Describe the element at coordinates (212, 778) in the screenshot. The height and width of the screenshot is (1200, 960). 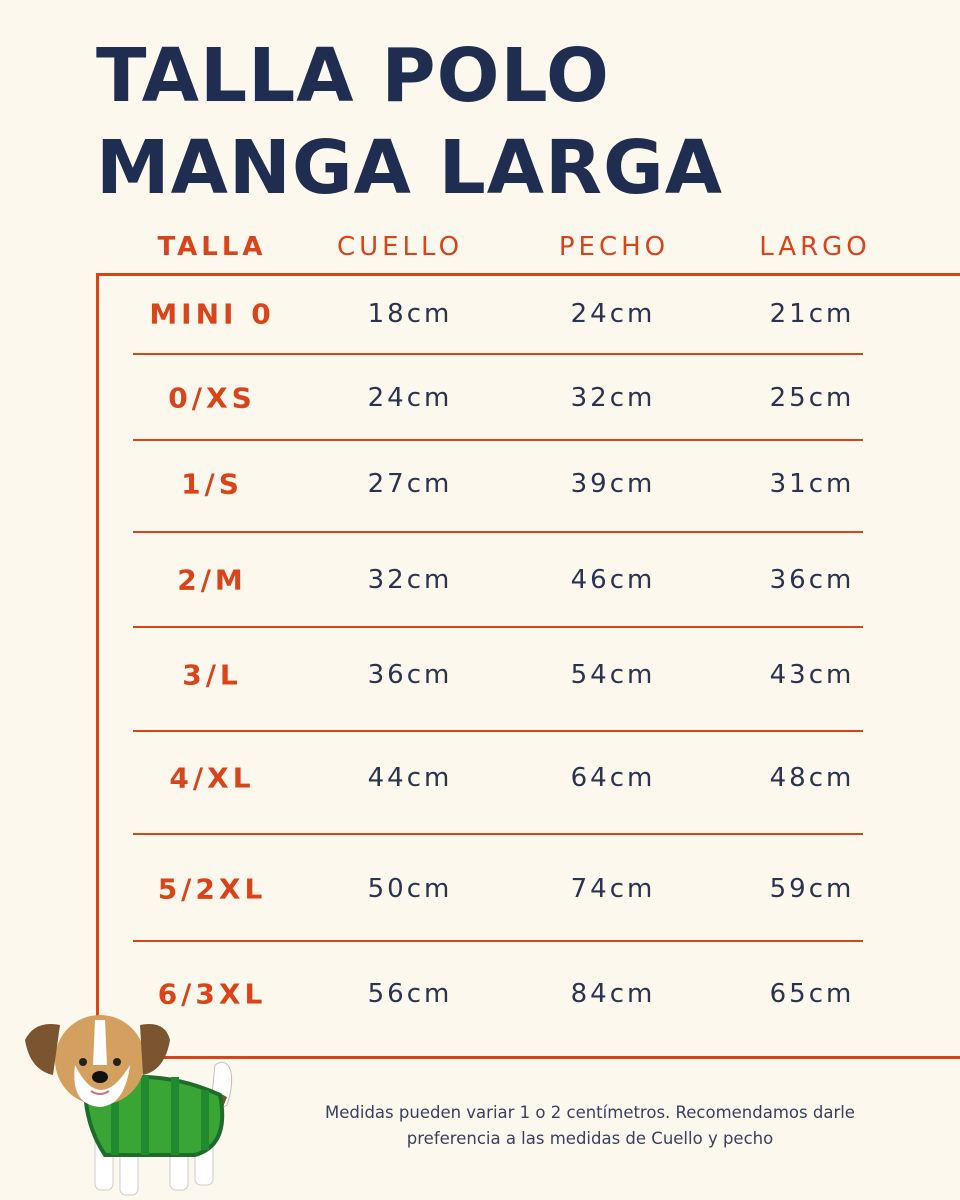
I see `cell-talla: 4/XL` at that location.